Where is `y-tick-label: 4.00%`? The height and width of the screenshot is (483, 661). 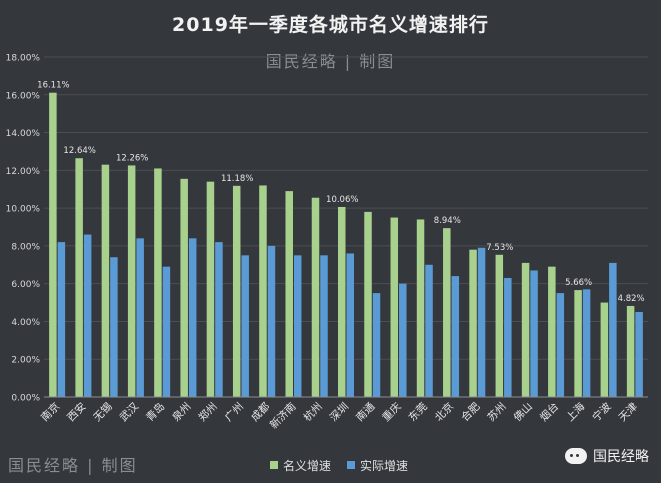 y-tick-label: 4.00% is located at coordinates (25, 323).